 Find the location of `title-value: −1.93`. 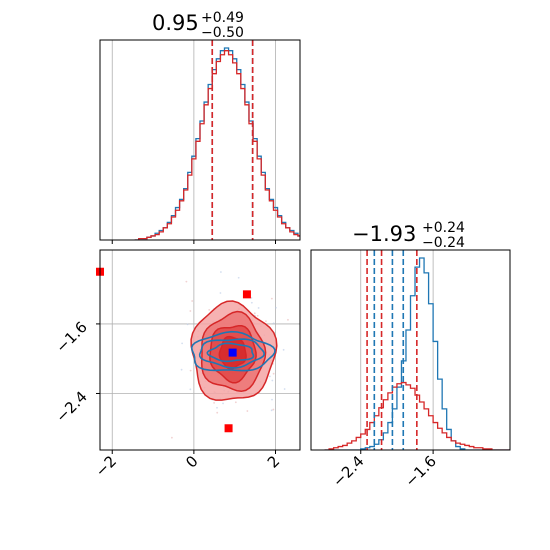

title-value: −1.93 is located at coordinates (384, 234).